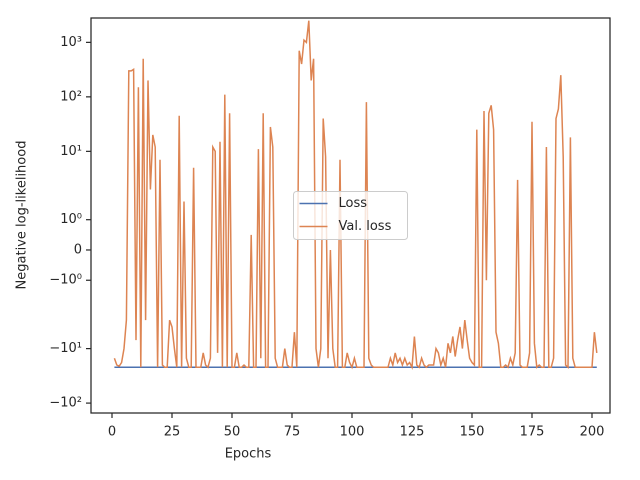 This screenshot has width=640, height=480. I want to click on x-tick-label: 200, so click(592, 432).